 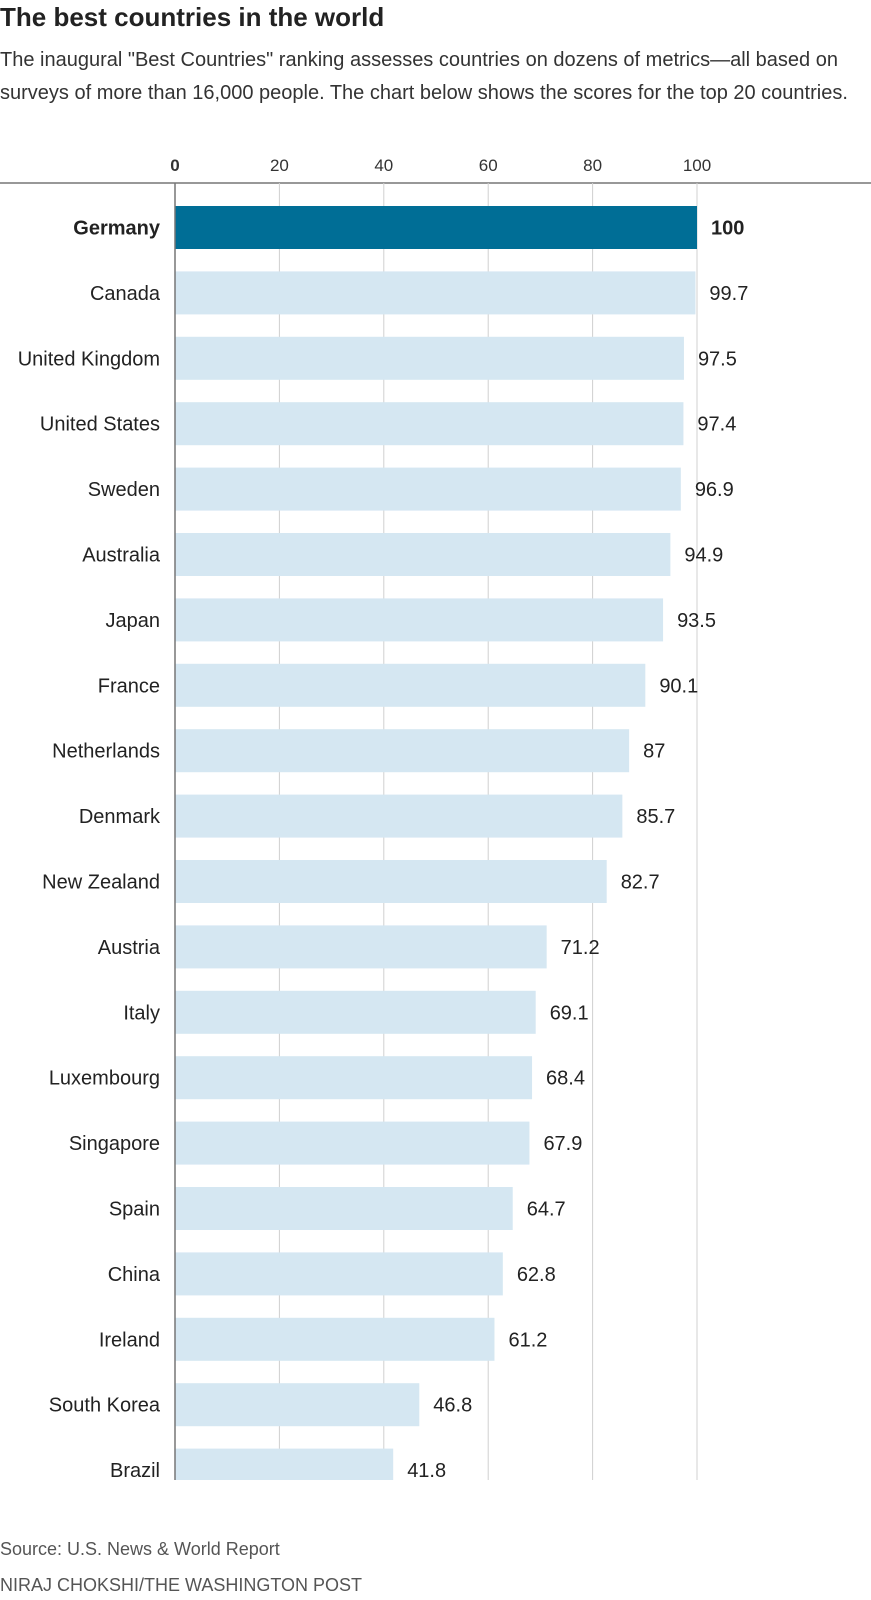 I want to click on value-label-china: 62.8, so click(x=536, y=1275).